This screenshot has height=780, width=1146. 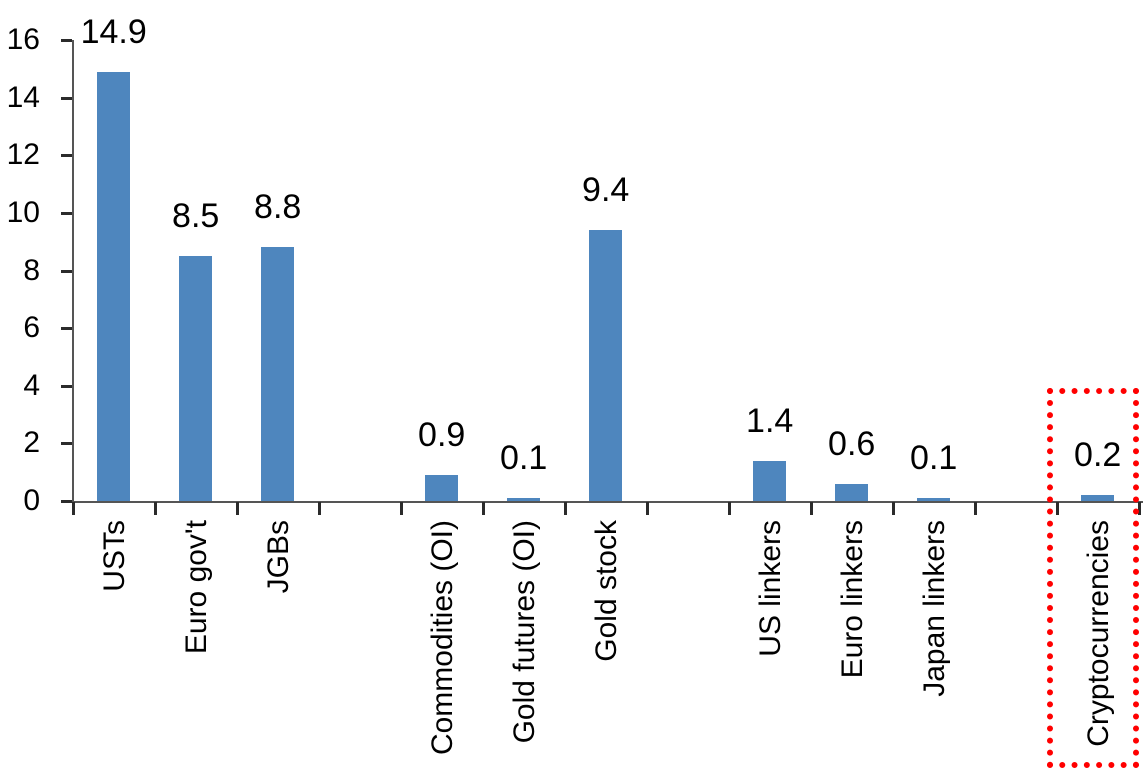 What do you see at coordinates (1098, 455) in the screenshot?
I see `bar-value-label: 0.2` at bounding box center [1098, 455].